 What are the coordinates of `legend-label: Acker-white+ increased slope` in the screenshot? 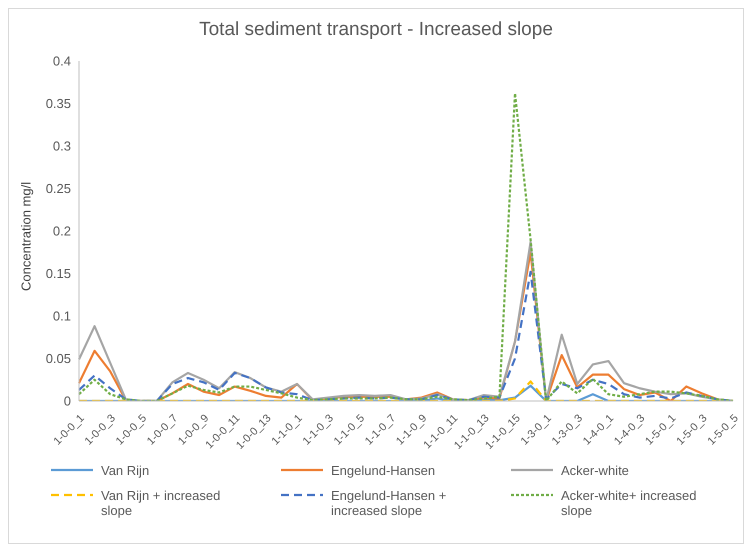 It's located at (629, 503).